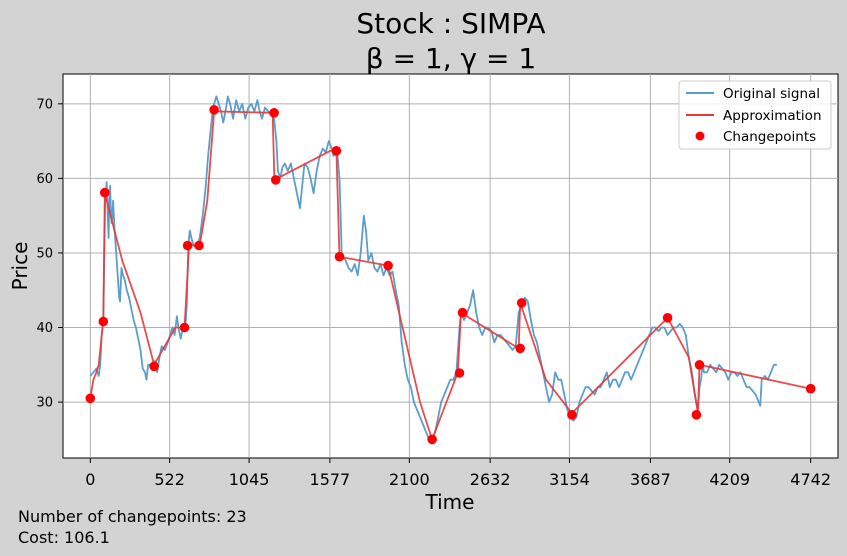 The image size is (847, 556). I want to click on x-tick-label: 0, so click(90, 479).